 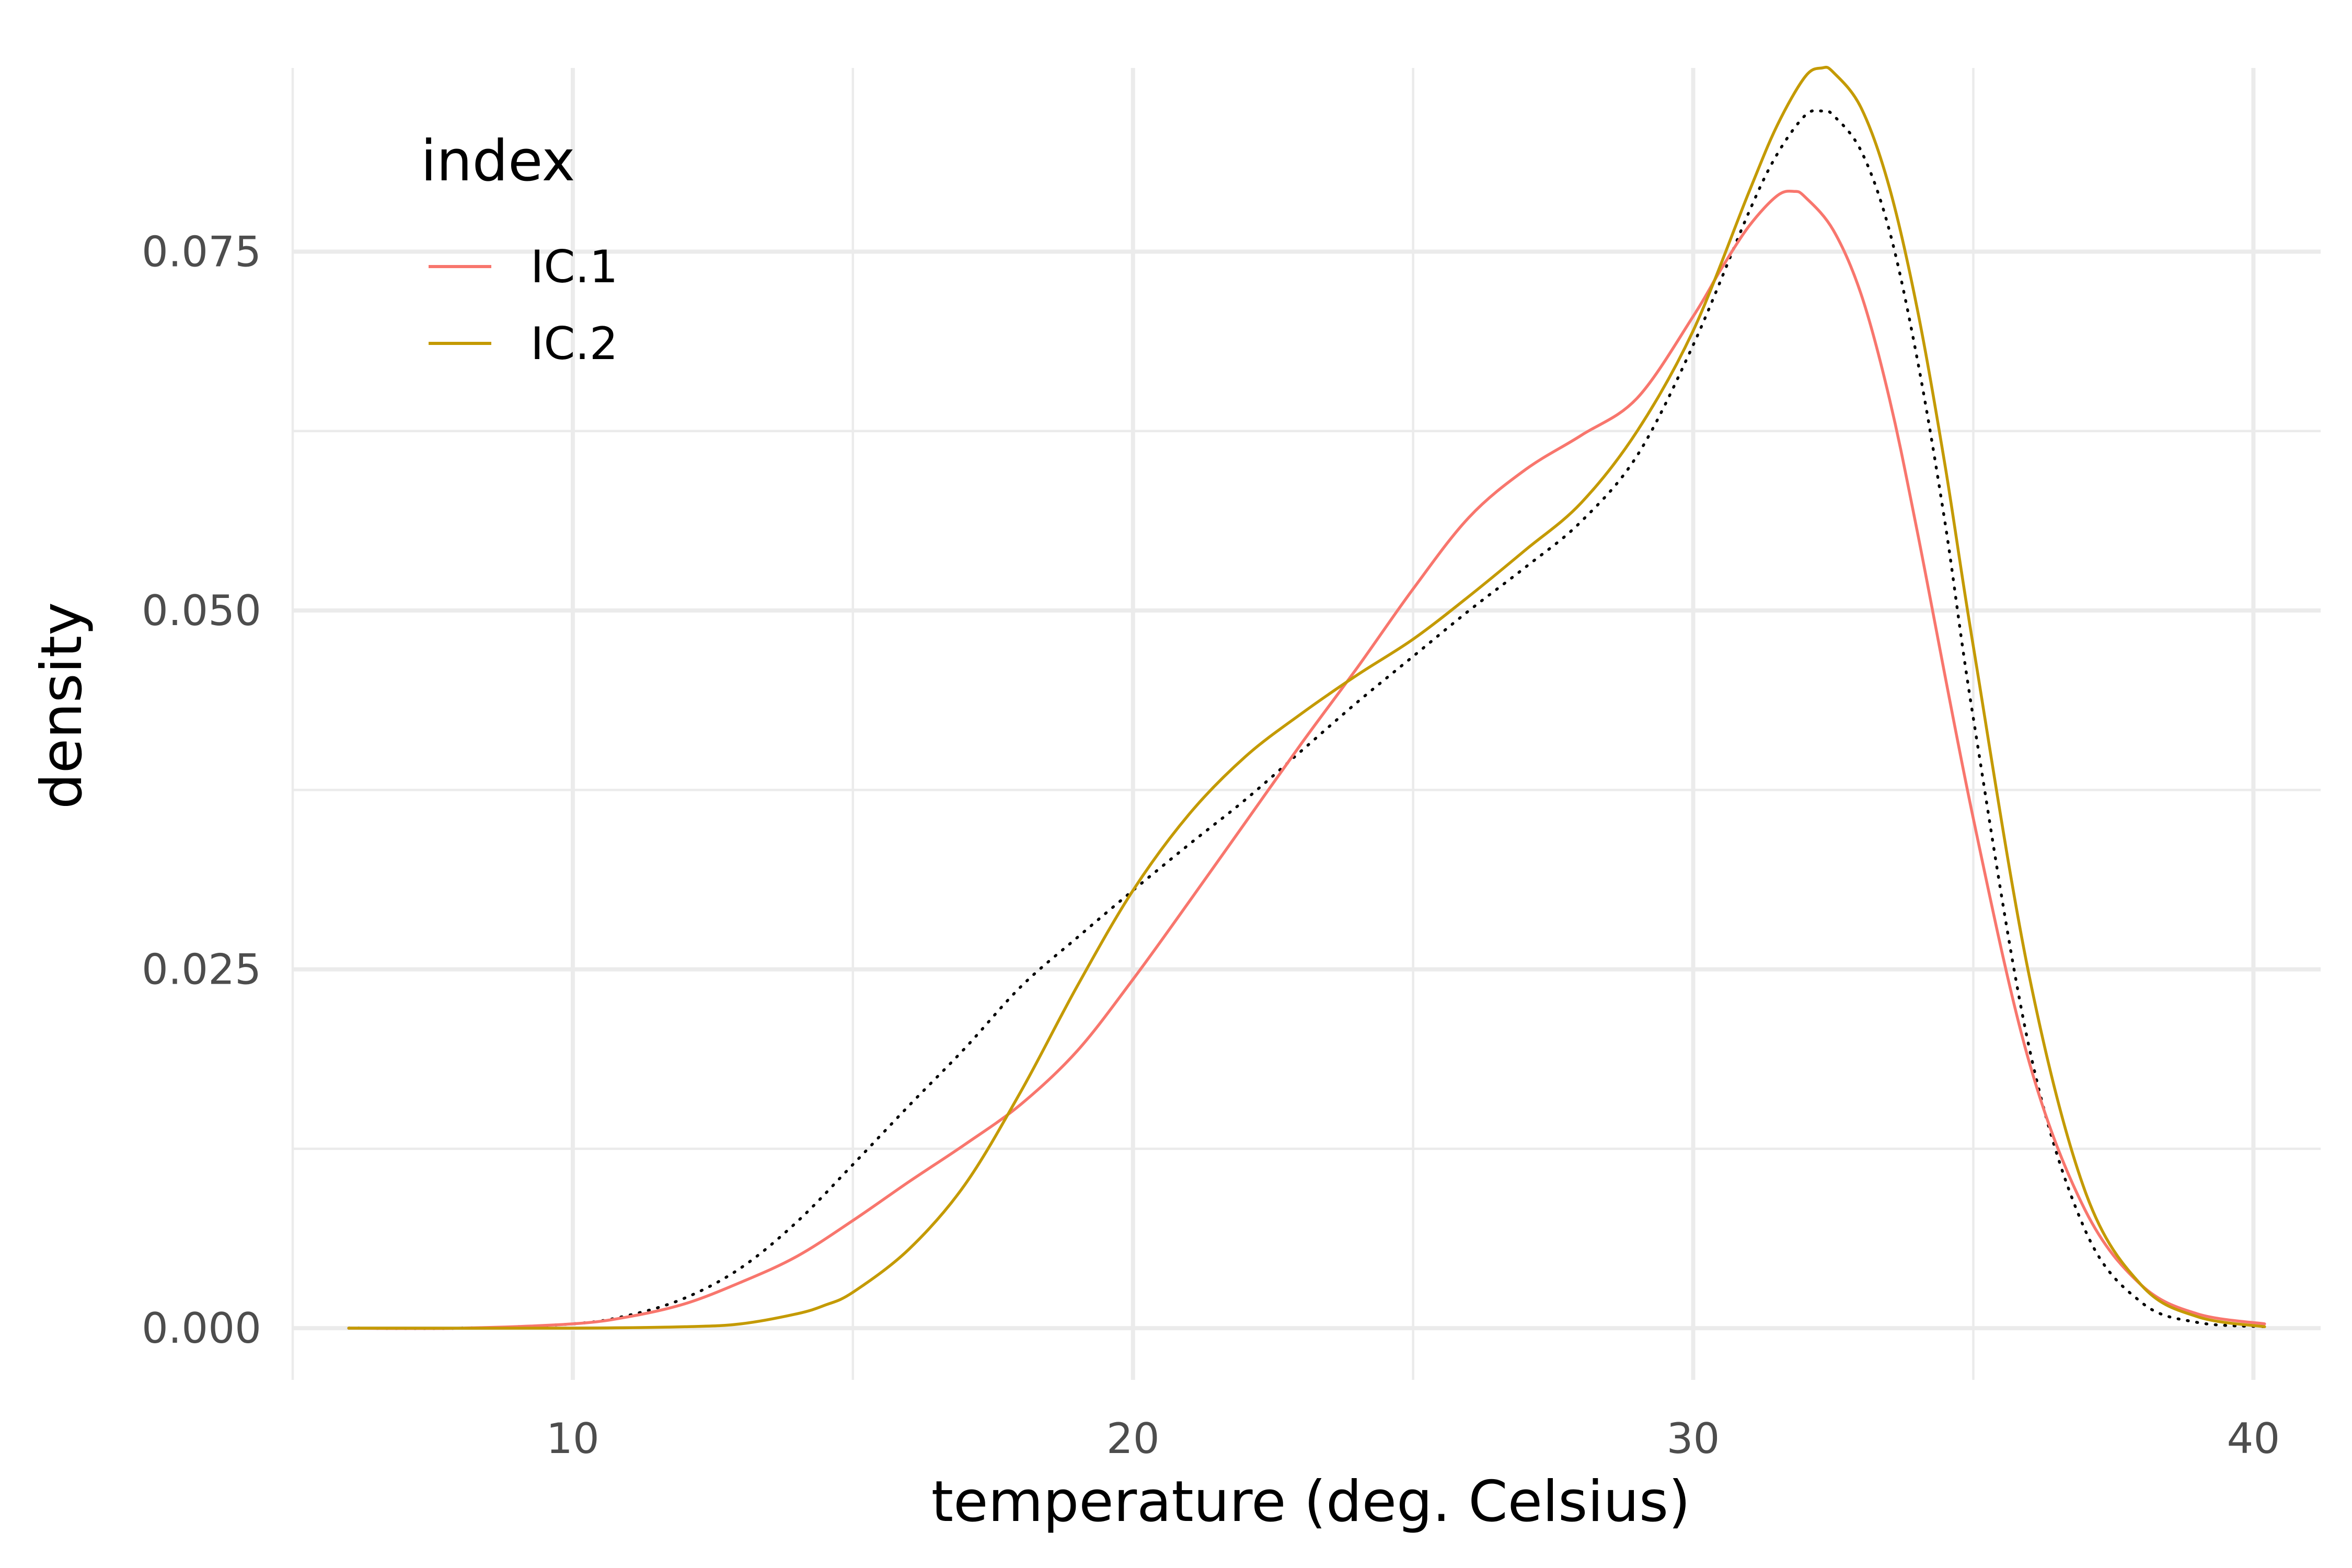 I want to click on x-axis-tick-labels: 10 20 30 40, so click(x=1413, y=1438).